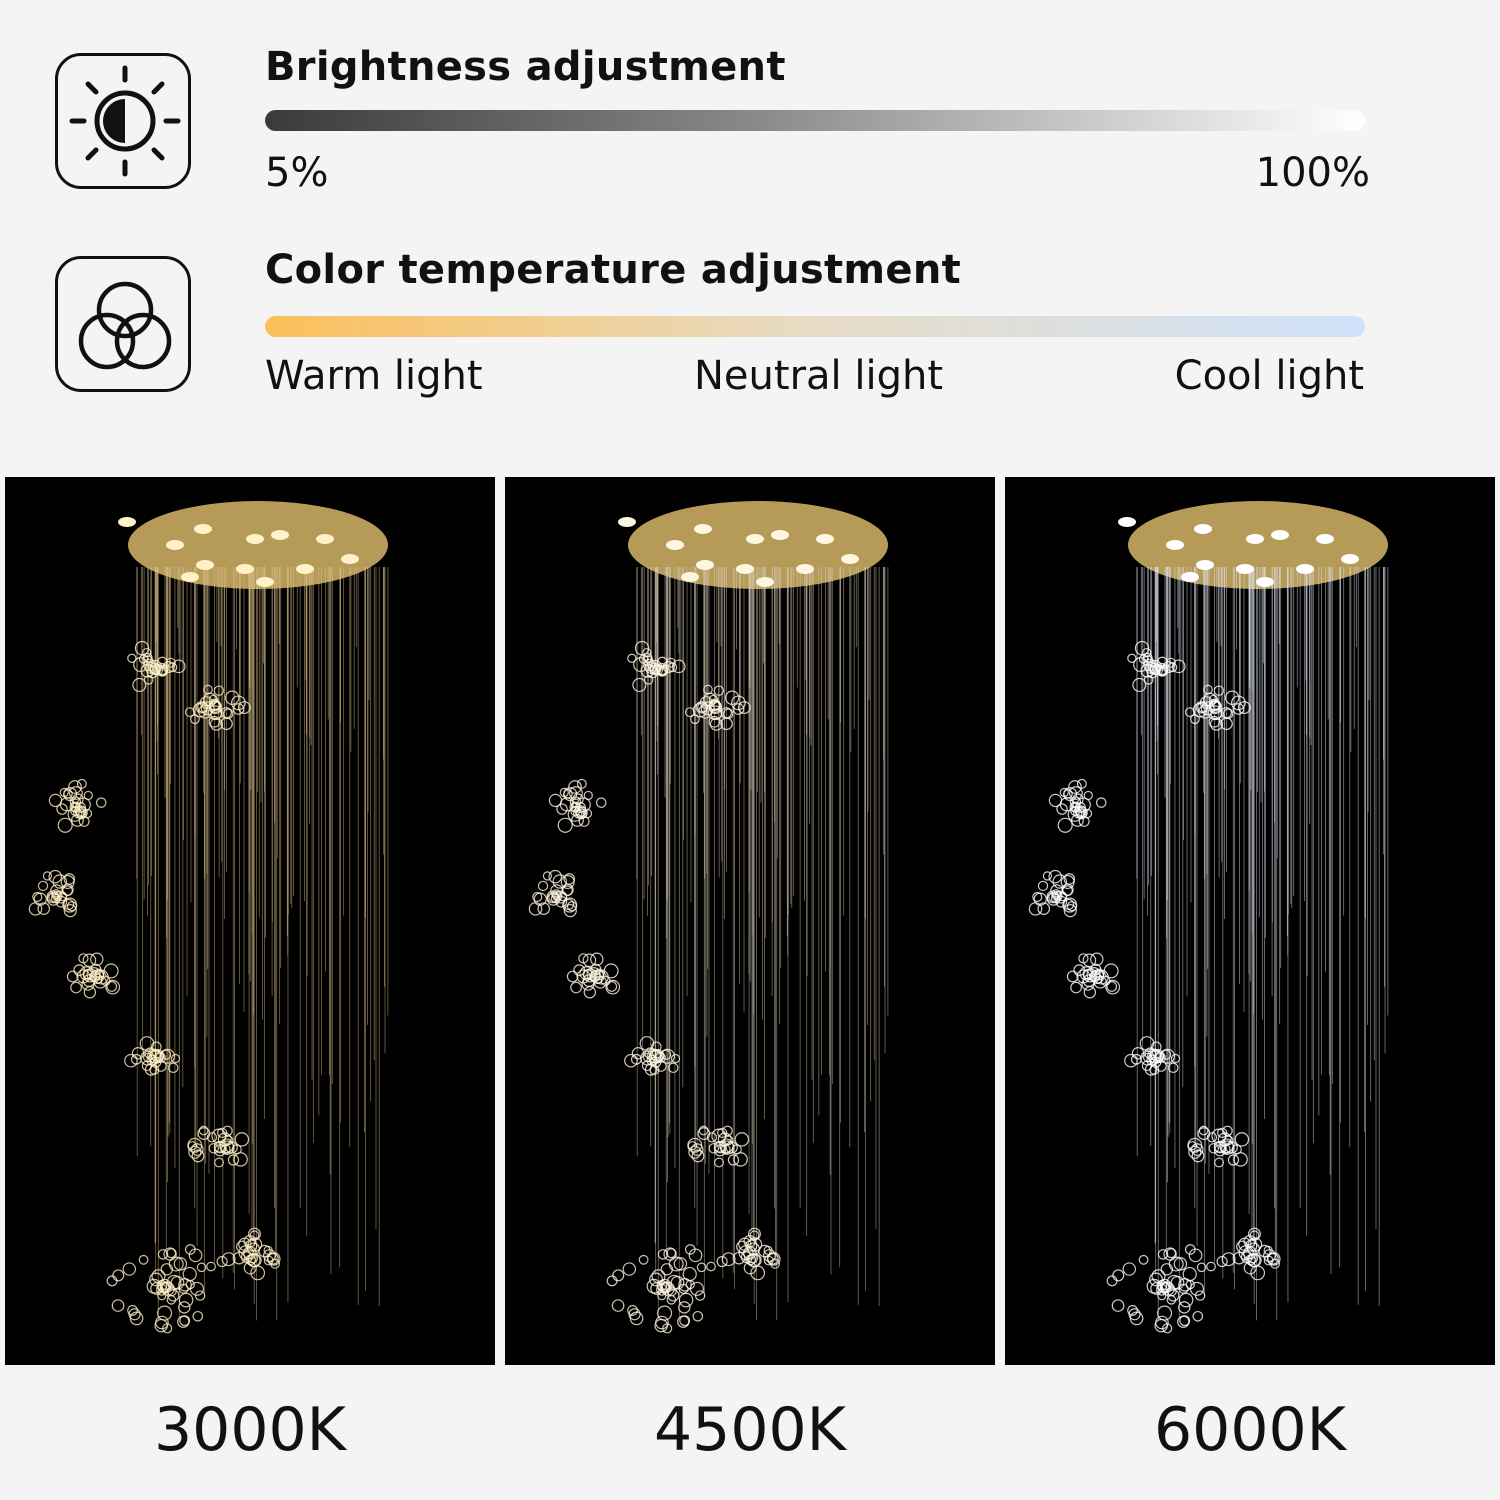 The height and width of the screenshot is (1500, 1500). Describe the element at coordinates (815, 326) in the screenshot. I see `color-temp-slider` at that location.